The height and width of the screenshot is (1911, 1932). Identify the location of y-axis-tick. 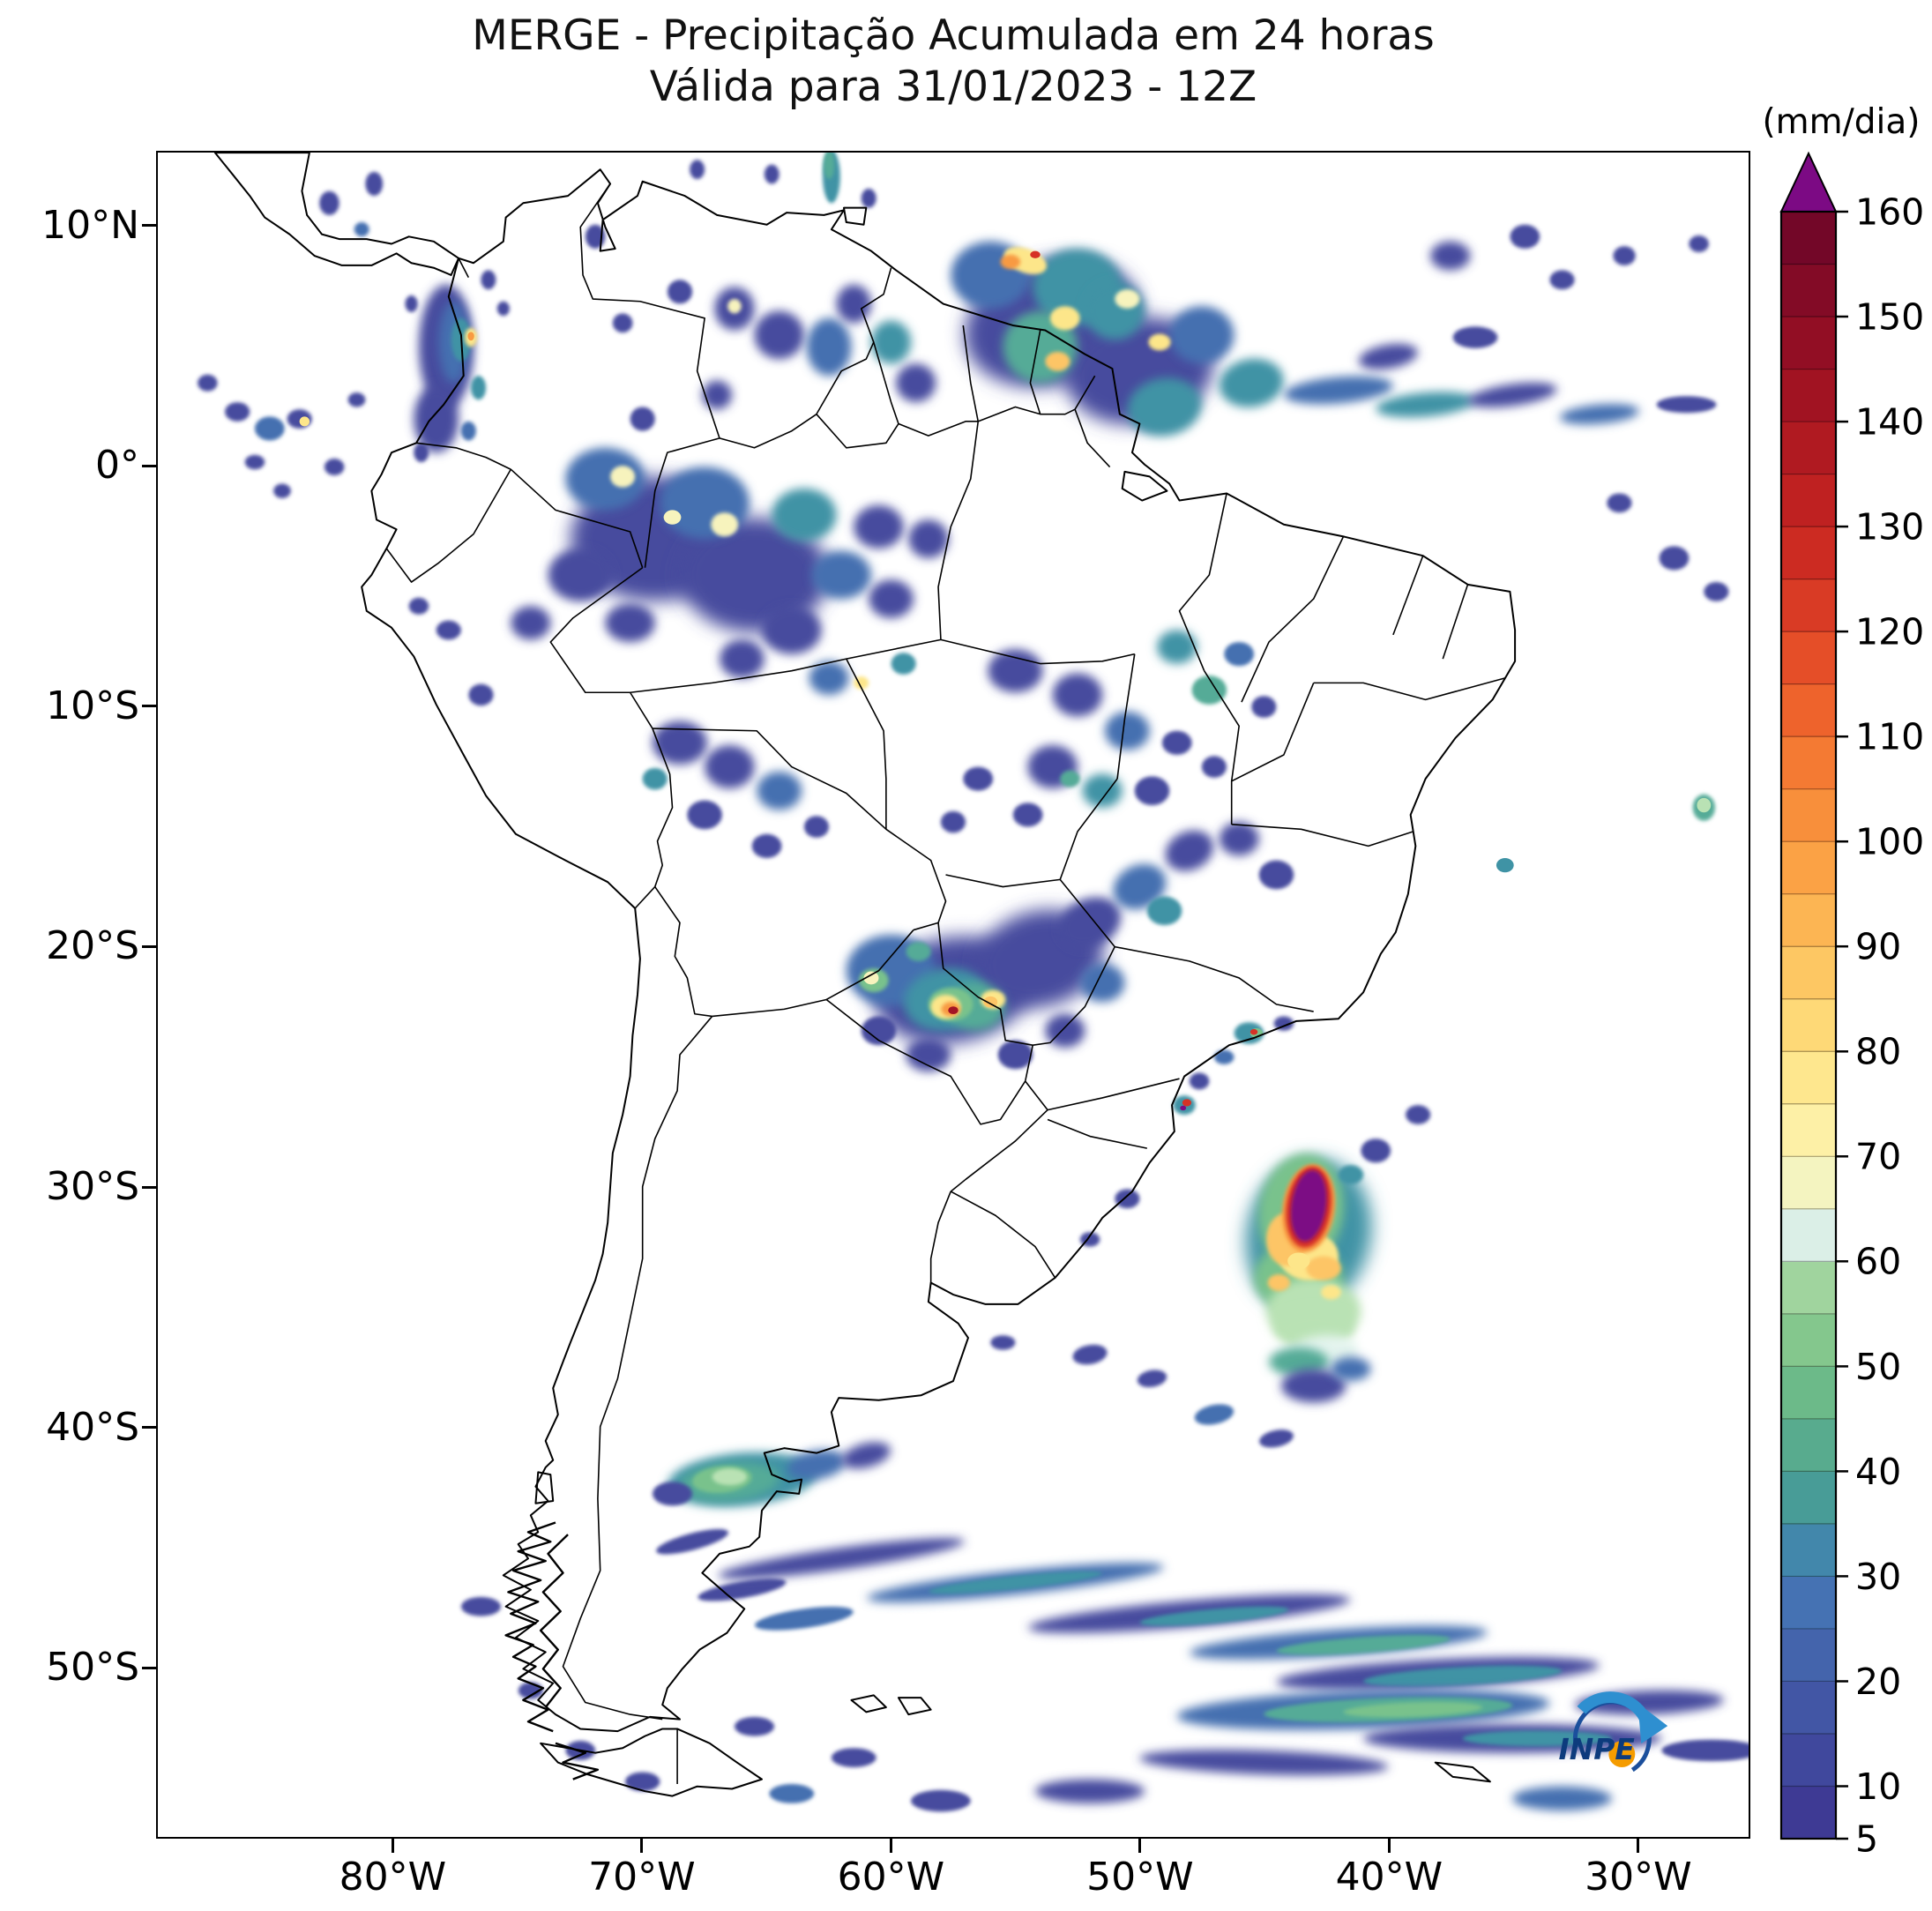
(149, 465).